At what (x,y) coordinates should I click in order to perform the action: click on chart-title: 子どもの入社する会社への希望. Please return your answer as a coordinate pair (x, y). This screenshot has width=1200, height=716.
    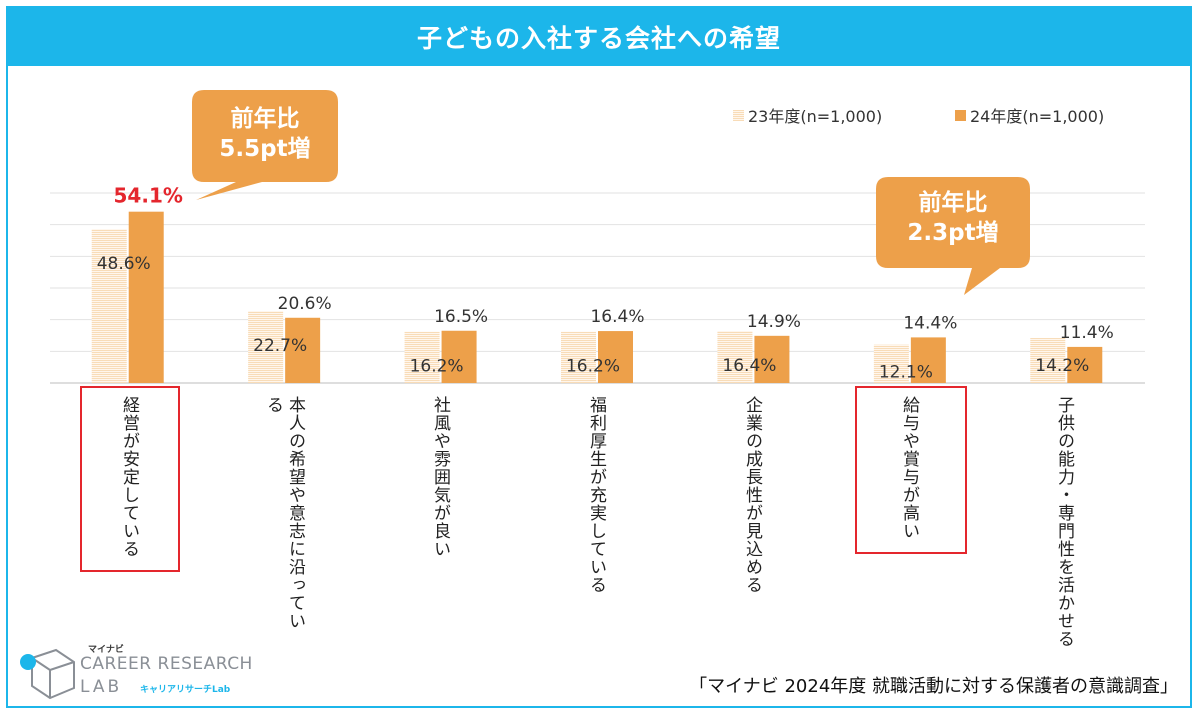
    Looking at the image, I should click on (599, 37).